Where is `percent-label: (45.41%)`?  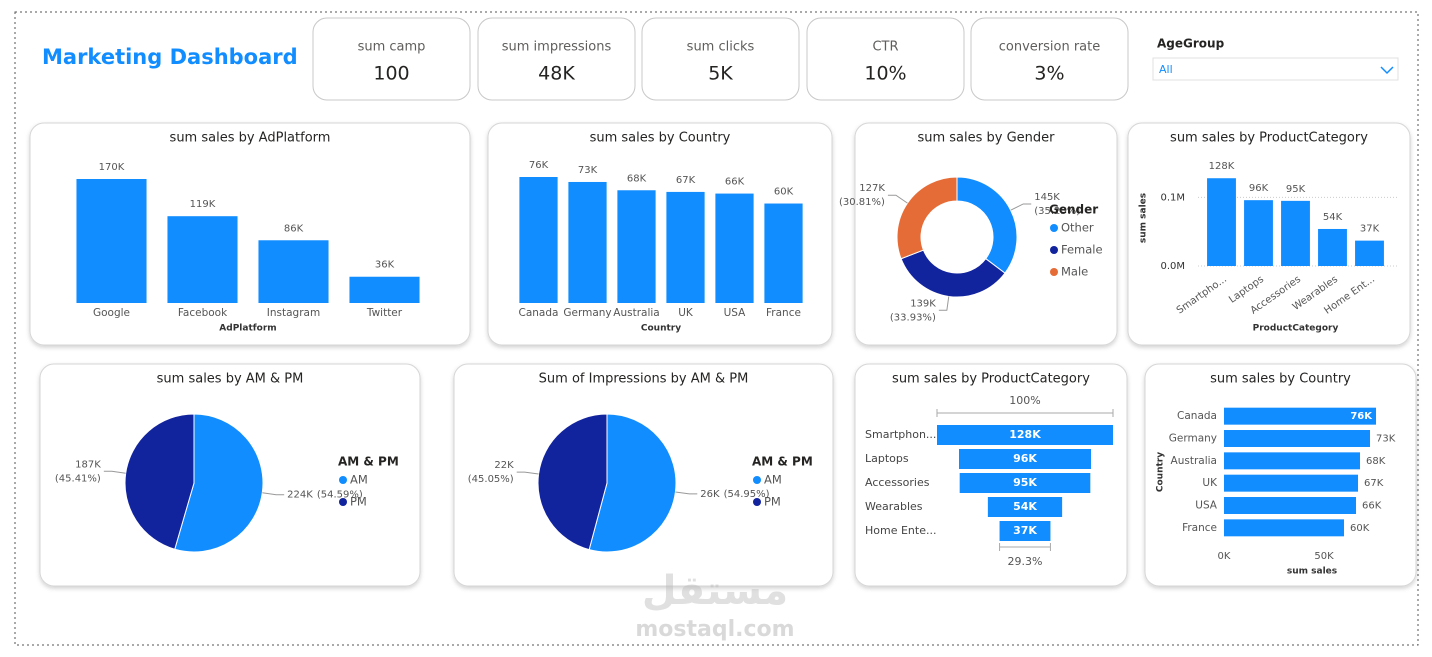
percent-label: (45.41%) is located at coordinates (78, 478).